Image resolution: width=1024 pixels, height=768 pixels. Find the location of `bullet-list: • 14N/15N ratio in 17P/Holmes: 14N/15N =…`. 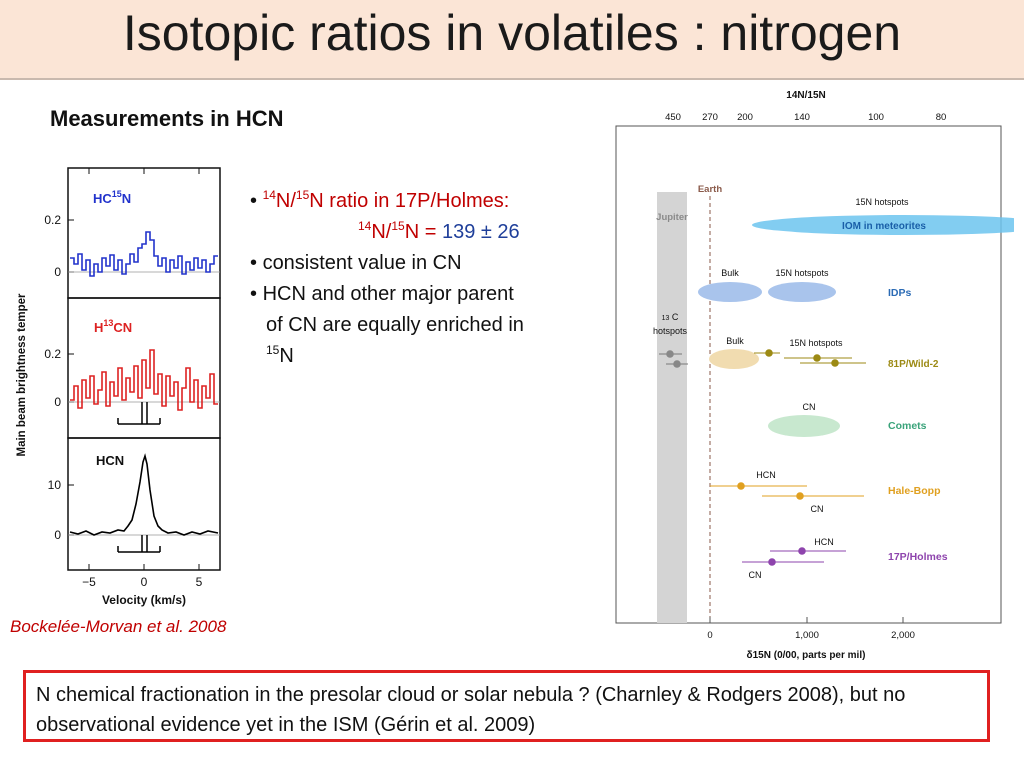

bullet-list: • 14N/15N ratio in 17P/Holmes: 14N/15N =… is located at coordinates (430, 279).